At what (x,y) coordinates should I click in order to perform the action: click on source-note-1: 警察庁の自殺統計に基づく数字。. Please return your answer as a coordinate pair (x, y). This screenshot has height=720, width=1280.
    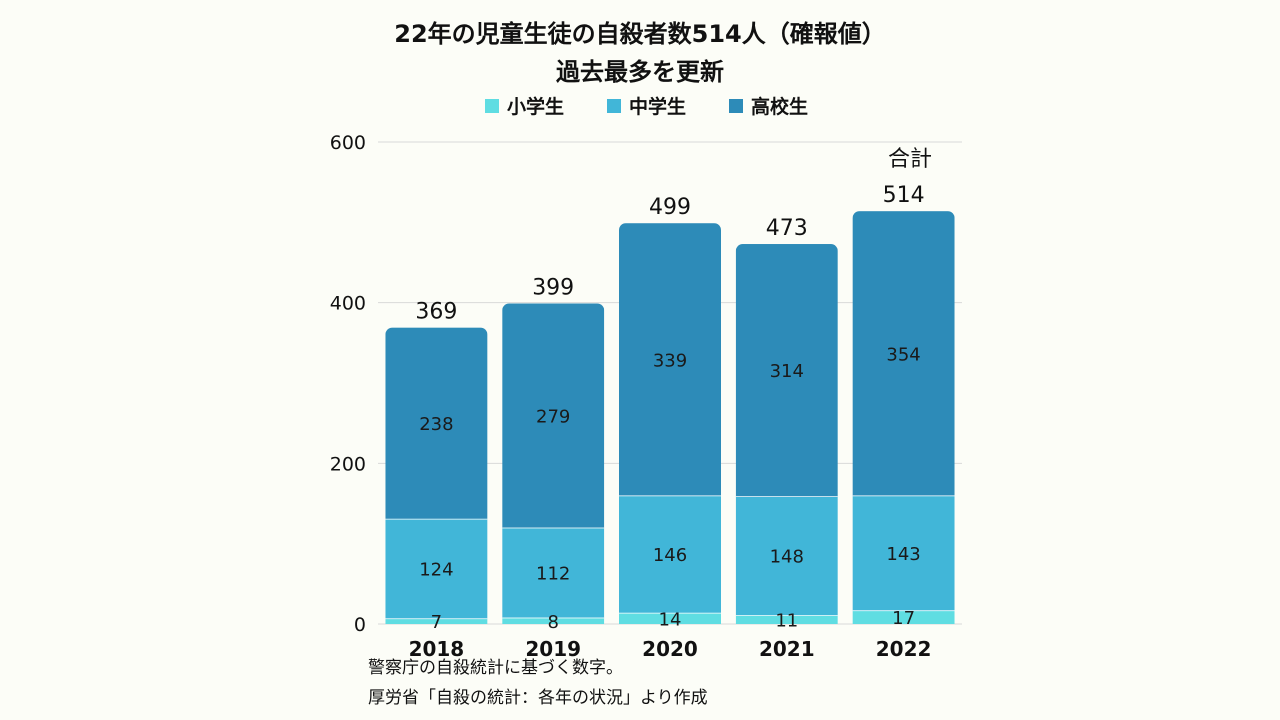
    Looking at the image, I should click on (495, 668).